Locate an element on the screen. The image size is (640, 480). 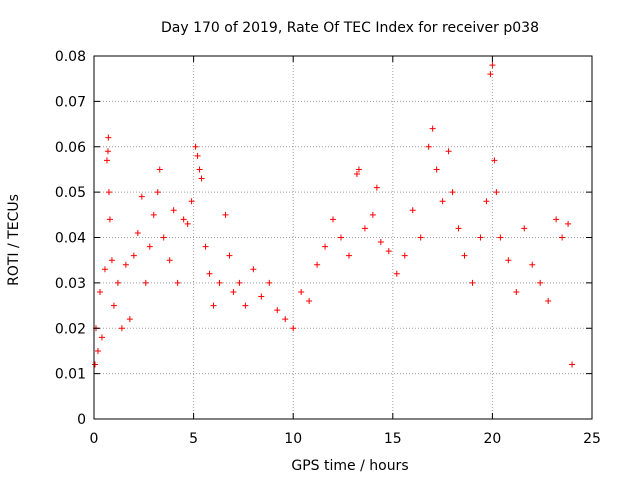
x-tick-label: 20 is located at coordinates (492, 439).